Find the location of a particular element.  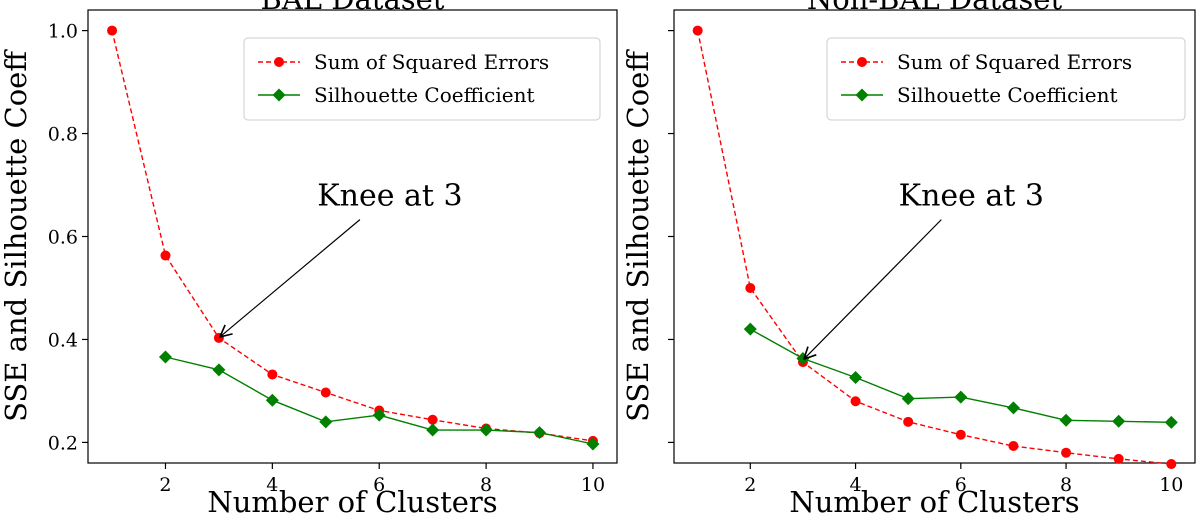

y-tick-label: 1.0 is located at coordinates (63, 32).